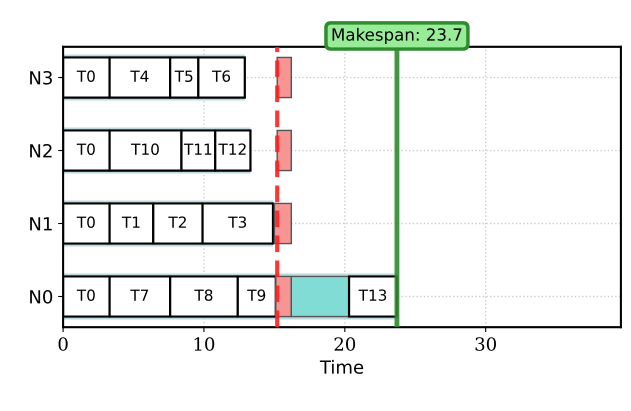 The image size is (631, 411). What do you see at coordinates (204, 344) in the screenshot?
I see `x-tick-label: 10` at bounding box center [204, 344].